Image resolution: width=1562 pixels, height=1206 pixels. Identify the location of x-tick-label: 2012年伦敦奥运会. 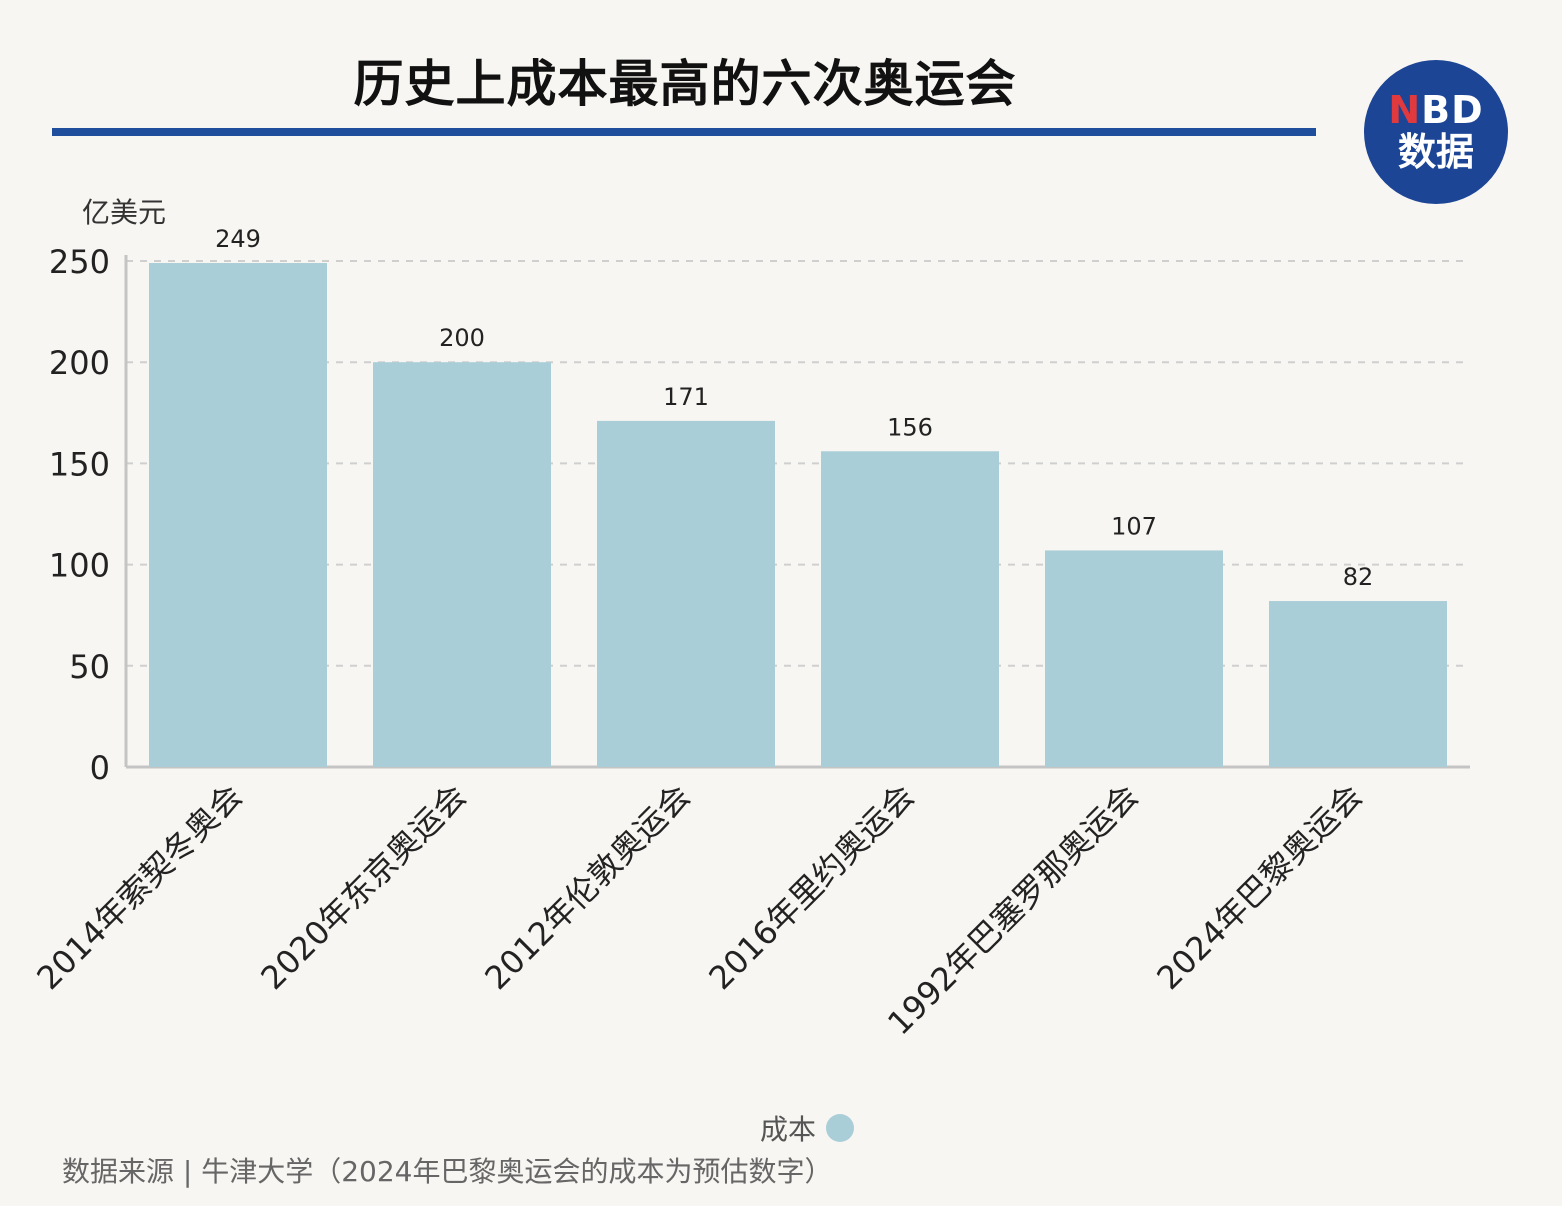
(587, 887).